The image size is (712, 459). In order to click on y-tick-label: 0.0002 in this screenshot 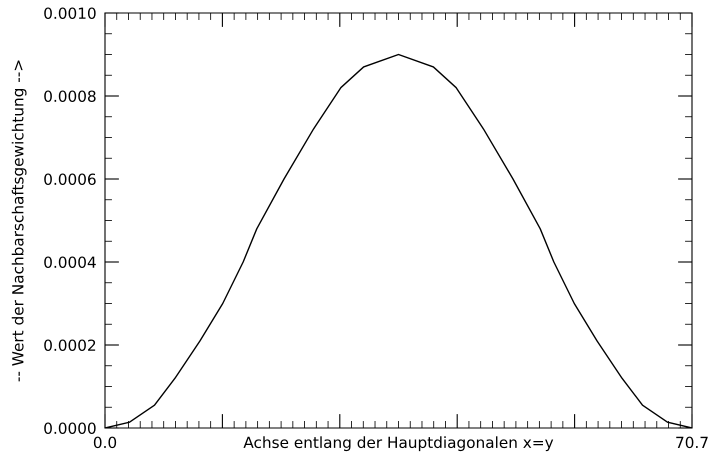, I will do `click(70, 345)`.